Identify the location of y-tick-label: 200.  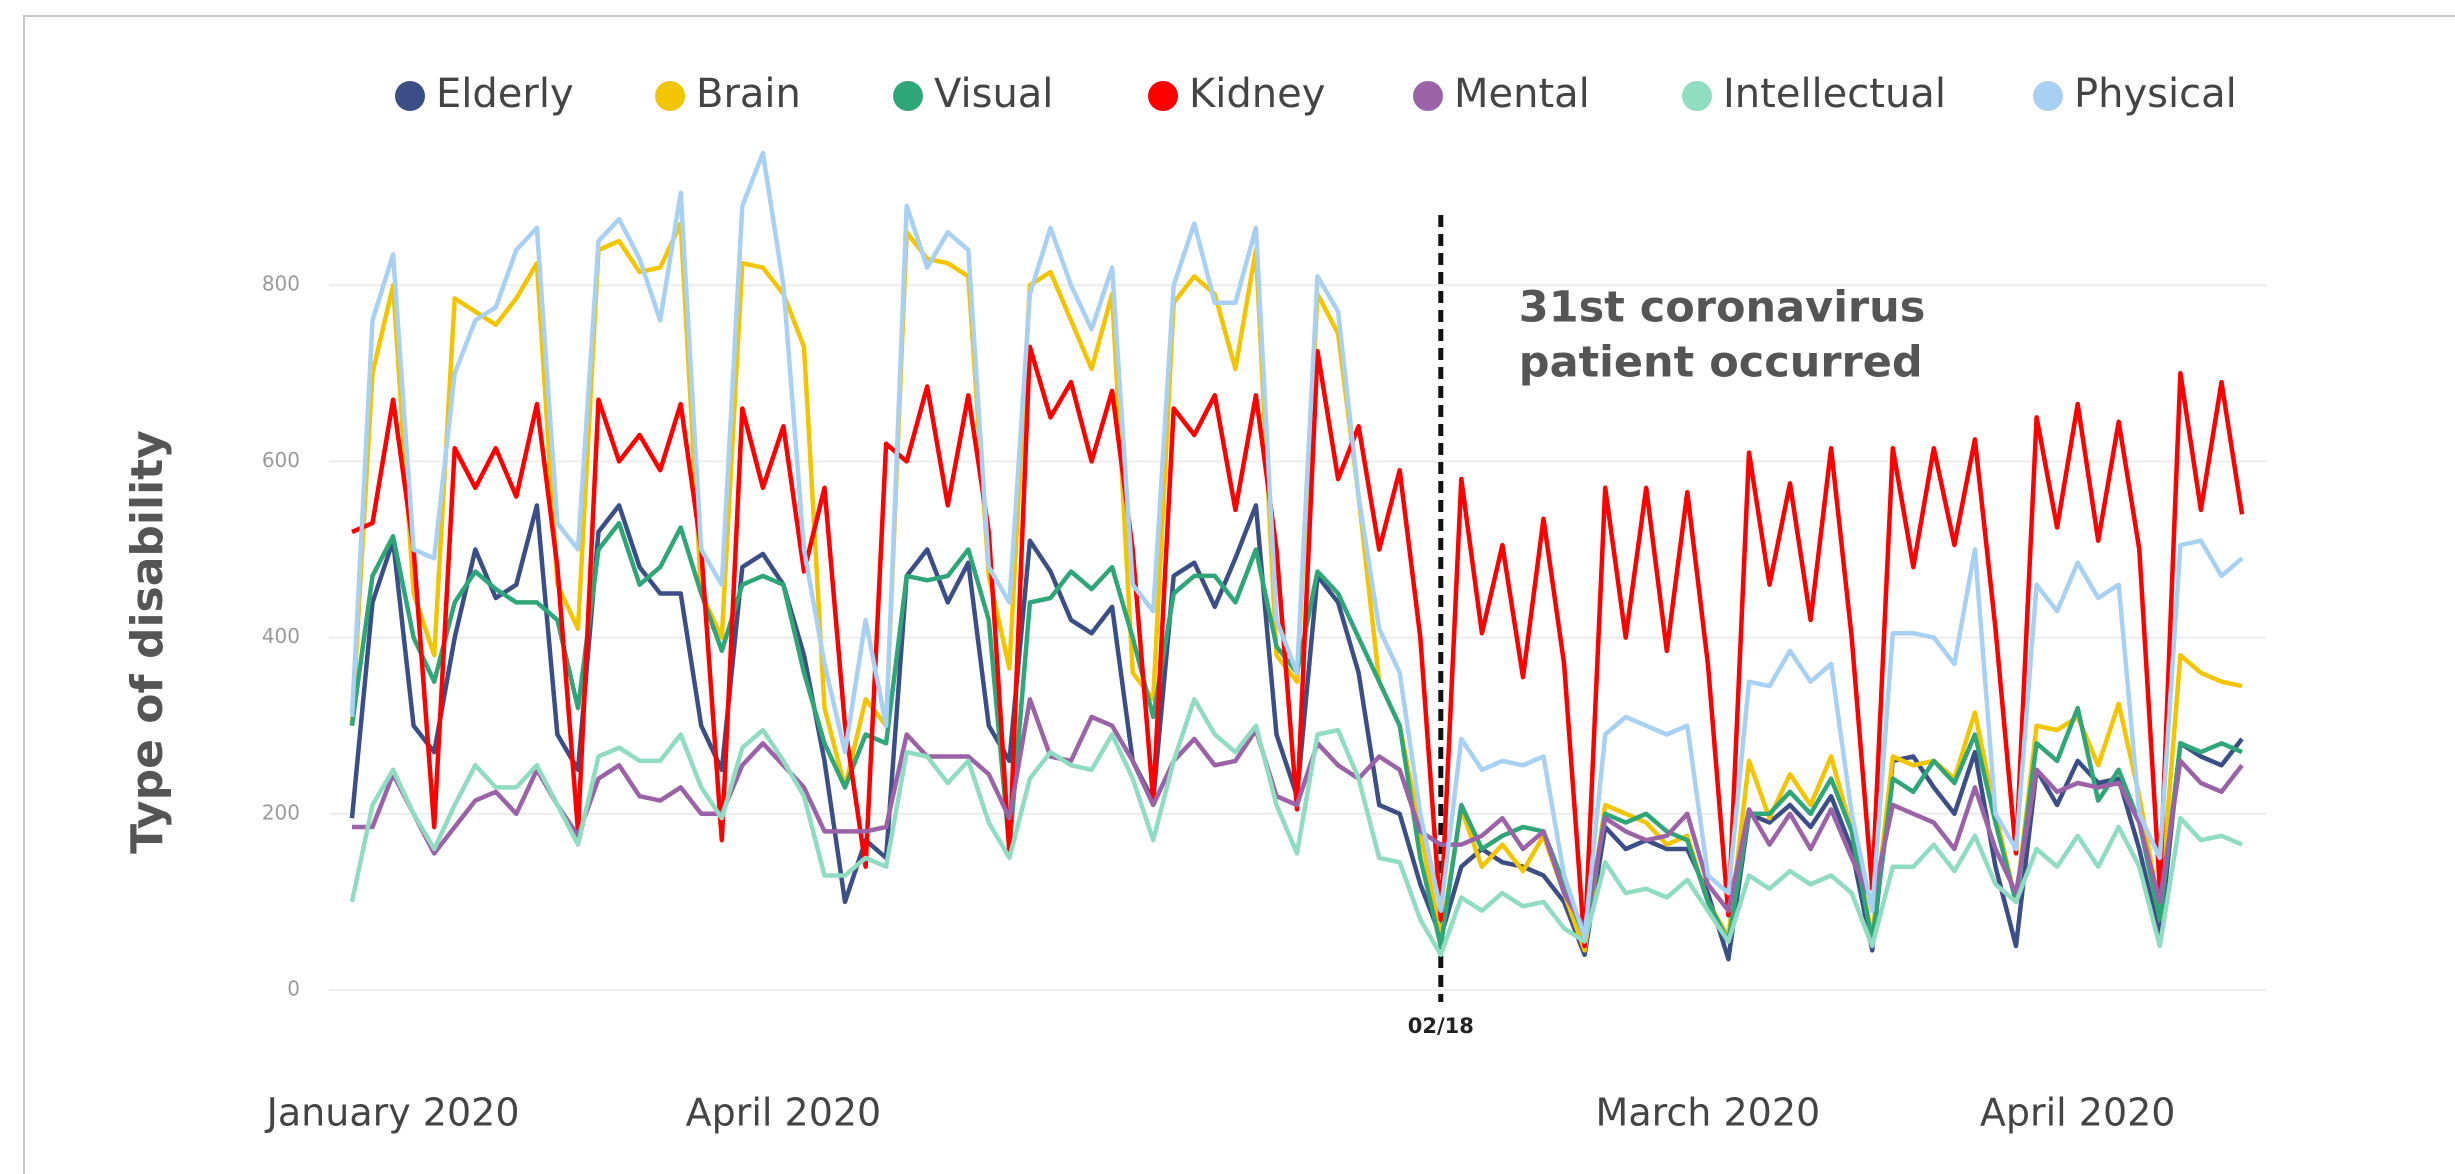
(281, 812).